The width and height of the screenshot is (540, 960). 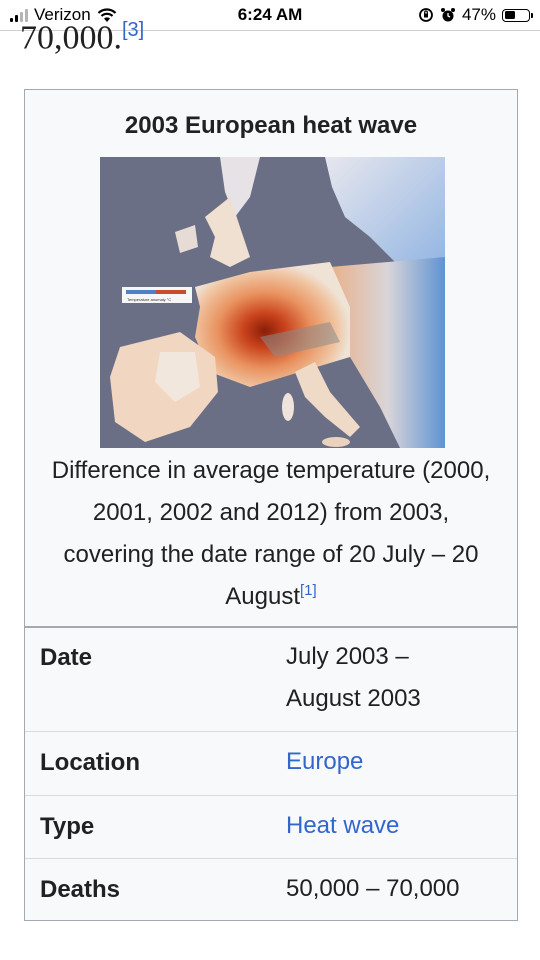 I want to click on status-right: 47%, so click(x=475, y=15).